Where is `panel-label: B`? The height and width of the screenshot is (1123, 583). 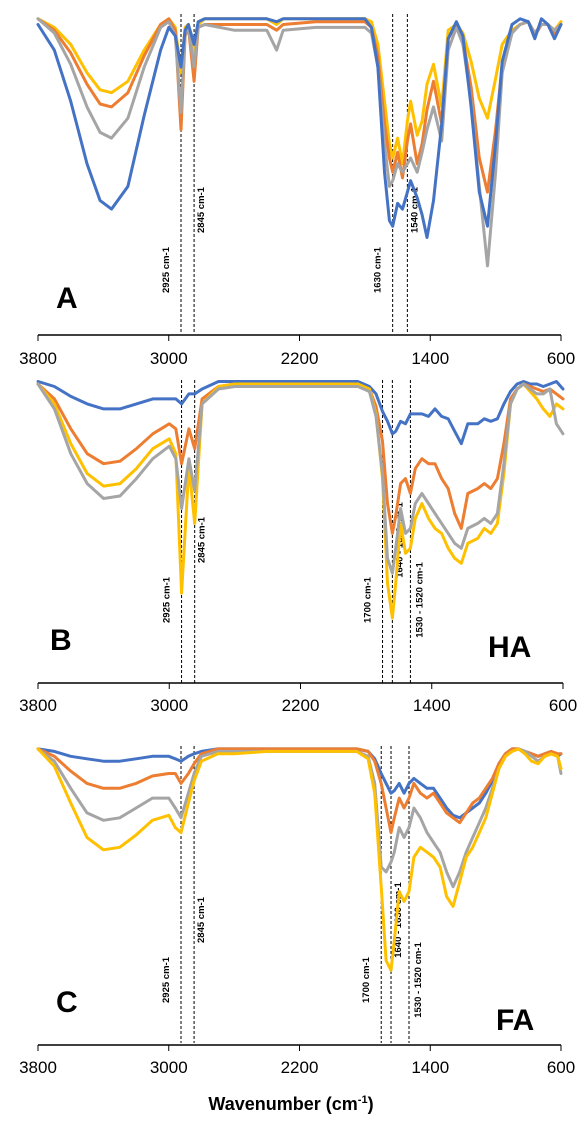 panel-label: B is located at coordinates (61, 640).